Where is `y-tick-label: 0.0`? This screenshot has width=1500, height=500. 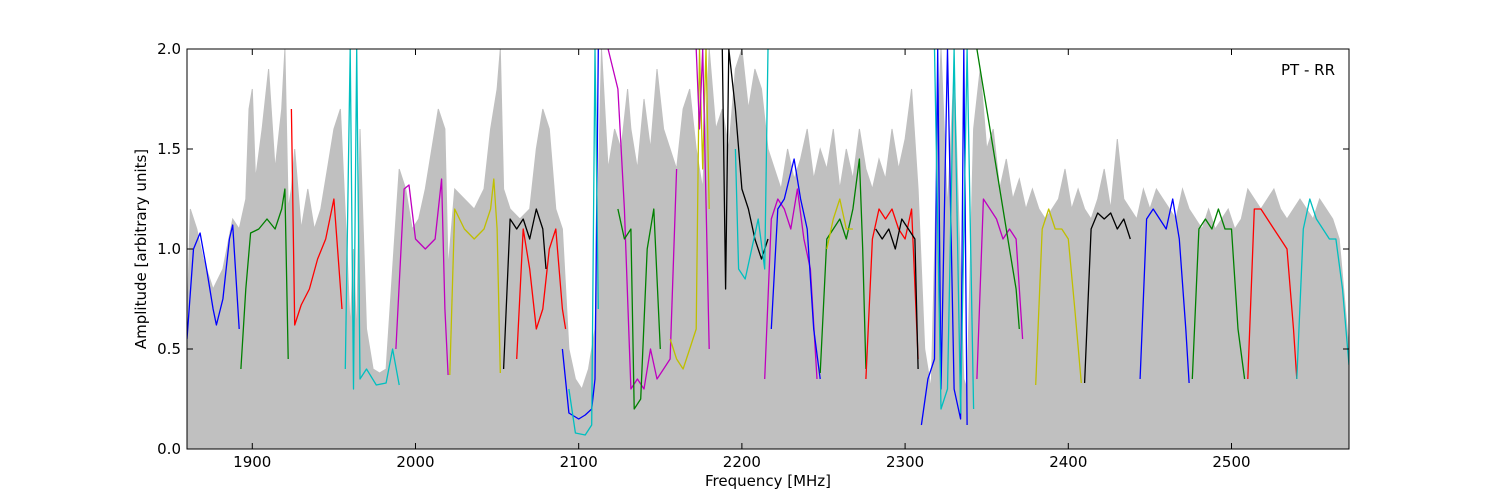
y-tick-label: 0.0 is located at coordinates (169, 449).